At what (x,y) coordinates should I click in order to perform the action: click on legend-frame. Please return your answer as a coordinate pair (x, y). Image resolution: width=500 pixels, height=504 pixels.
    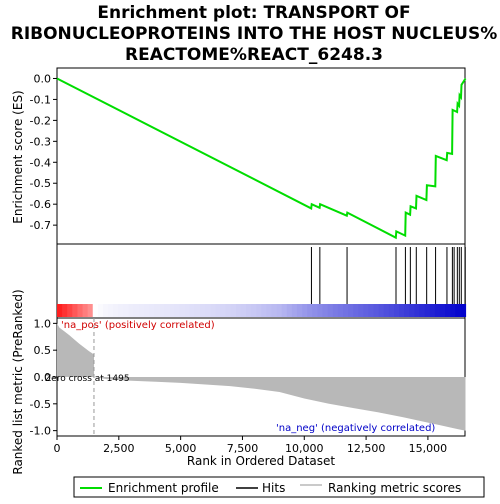
    Looking at the image, I should click on (279, 487).